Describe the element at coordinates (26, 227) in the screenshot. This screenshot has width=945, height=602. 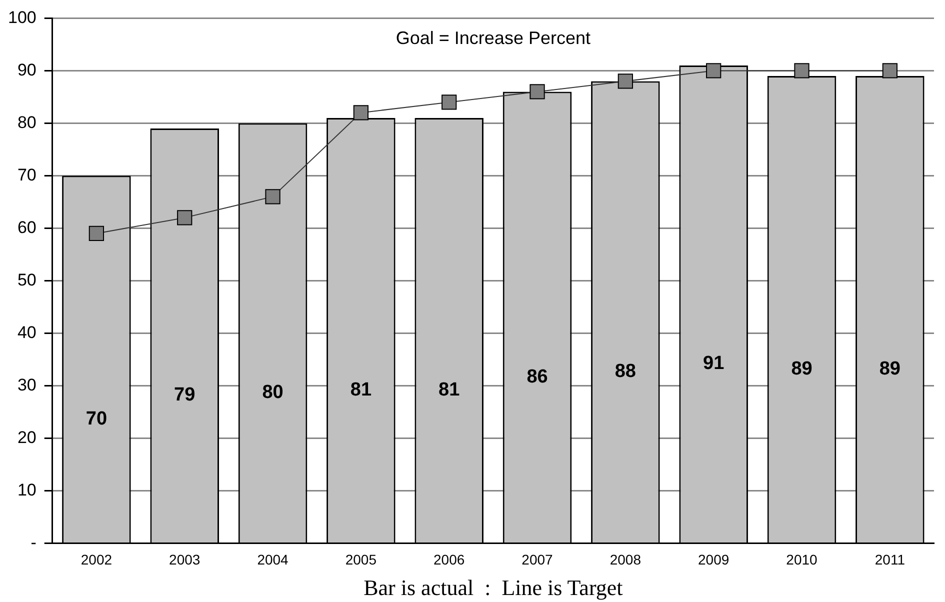
I see `y-tick-label: 60` at that location.